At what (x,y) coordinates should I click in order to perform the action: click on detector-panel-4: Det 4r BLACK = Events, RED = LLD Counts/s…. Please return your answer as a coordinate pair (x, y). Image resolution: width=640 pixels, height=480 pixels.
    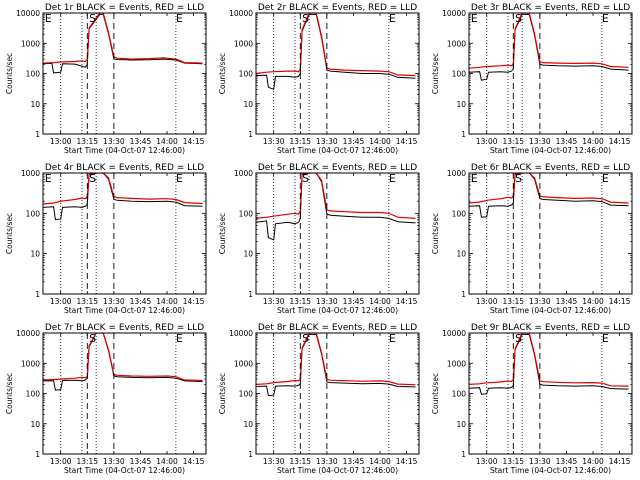
    Looking at the image, I should click on (106, 239).